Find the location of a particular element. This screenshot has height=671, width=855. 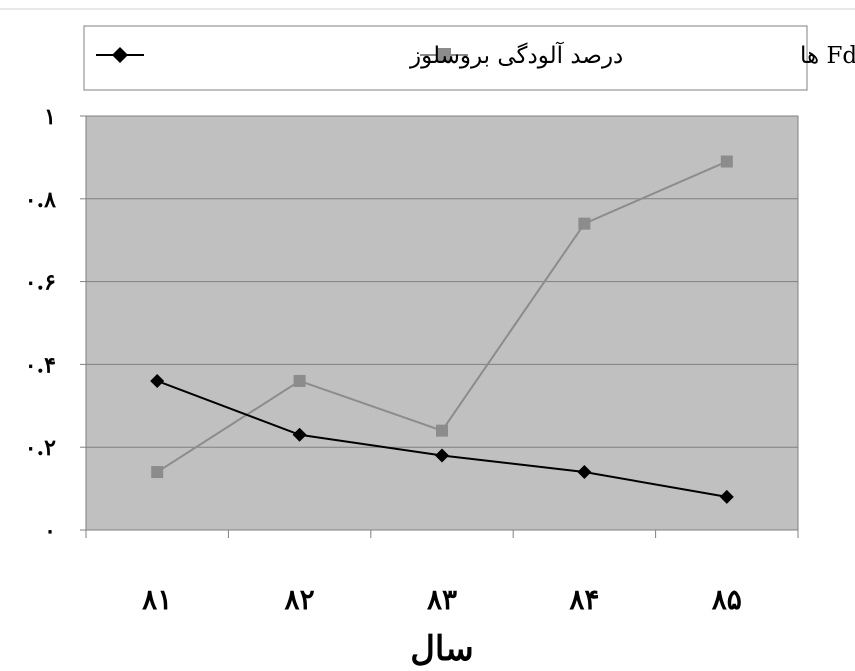

y-tick-label: ۰ is located at coordinates (50, 531).